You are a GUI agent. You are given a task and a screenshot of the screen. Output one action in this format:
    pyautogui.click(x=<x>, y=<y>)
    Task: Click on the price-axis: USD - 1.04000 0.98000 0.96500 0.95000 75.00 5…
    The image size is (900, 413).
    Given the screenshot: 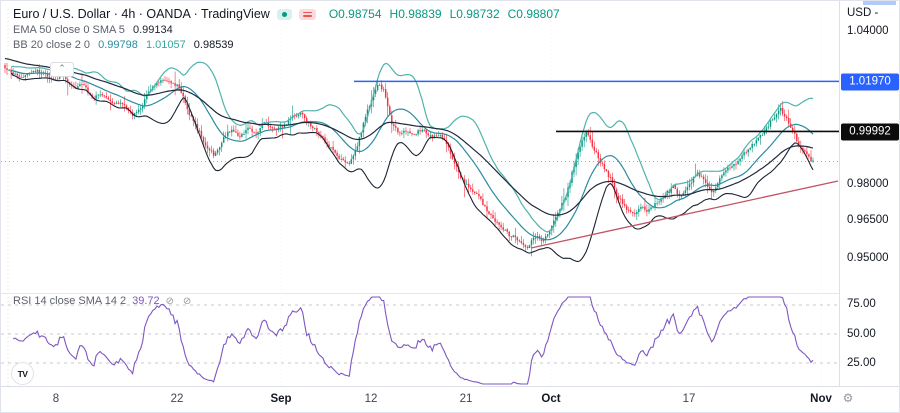 What is the action you would take?
    pyautogui.click(x=869, y=206)
    